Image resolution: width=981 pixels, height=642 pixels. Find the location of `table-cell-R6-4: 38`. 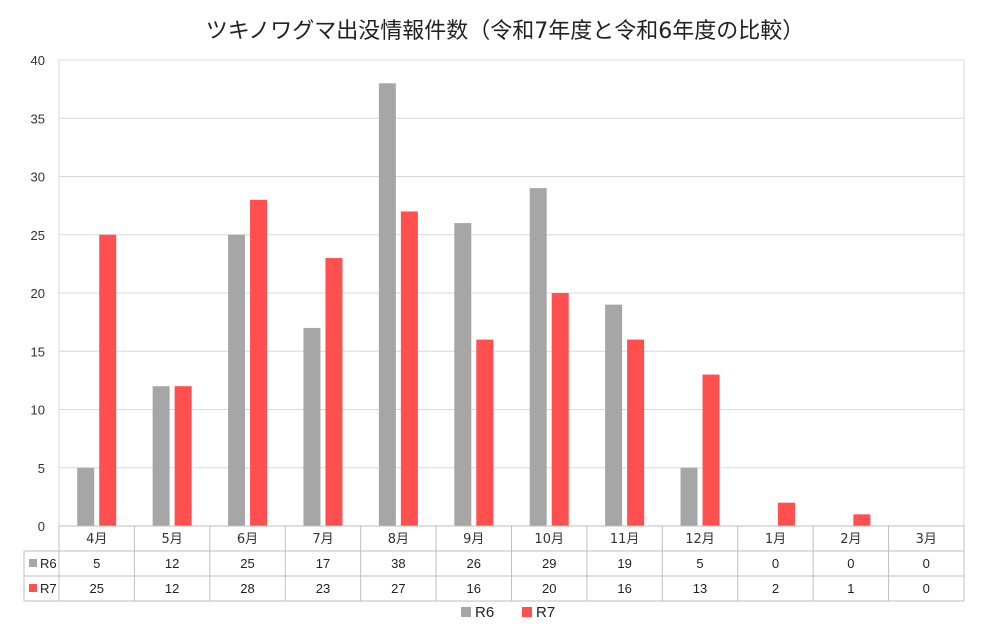

table-cell-R6-4: 38 is located at coordinates (398, 563).